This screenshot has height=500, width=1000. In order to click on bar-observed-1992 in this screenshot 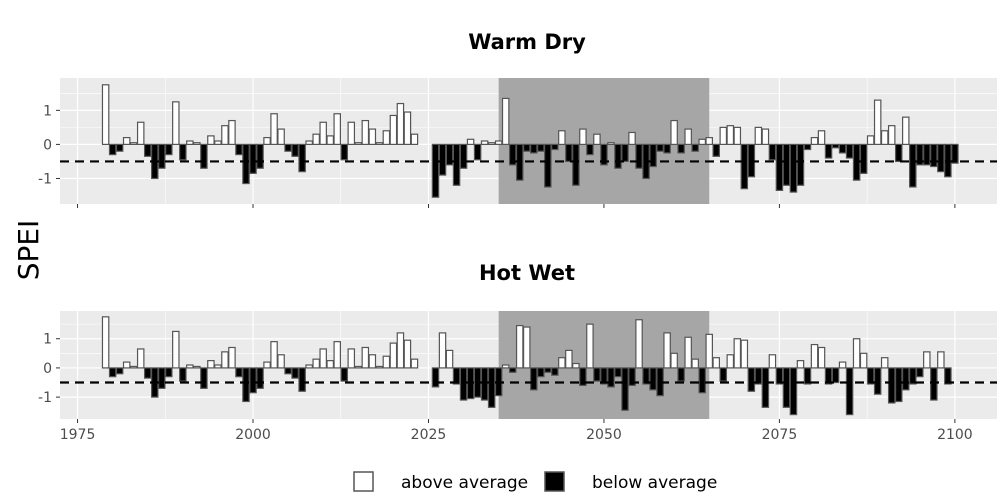, I will do `click(197, 367)`.